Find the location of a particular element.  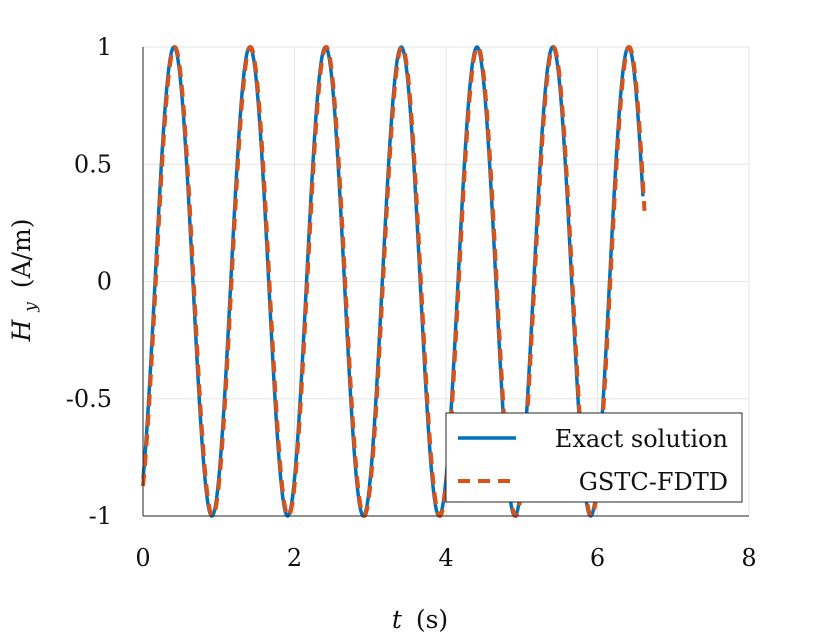

legend-box is located at coordinates (594, 457).